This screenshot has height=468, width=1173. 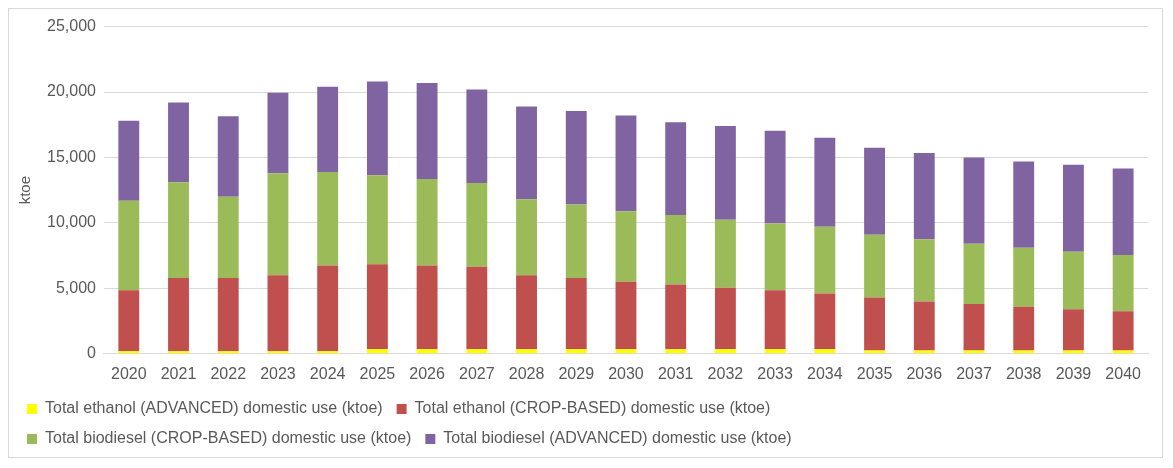 What do you see at coordinates (327, 373) in the screenshot?
I see `x-tick-label: 2024` at bounding box center [327, 373].